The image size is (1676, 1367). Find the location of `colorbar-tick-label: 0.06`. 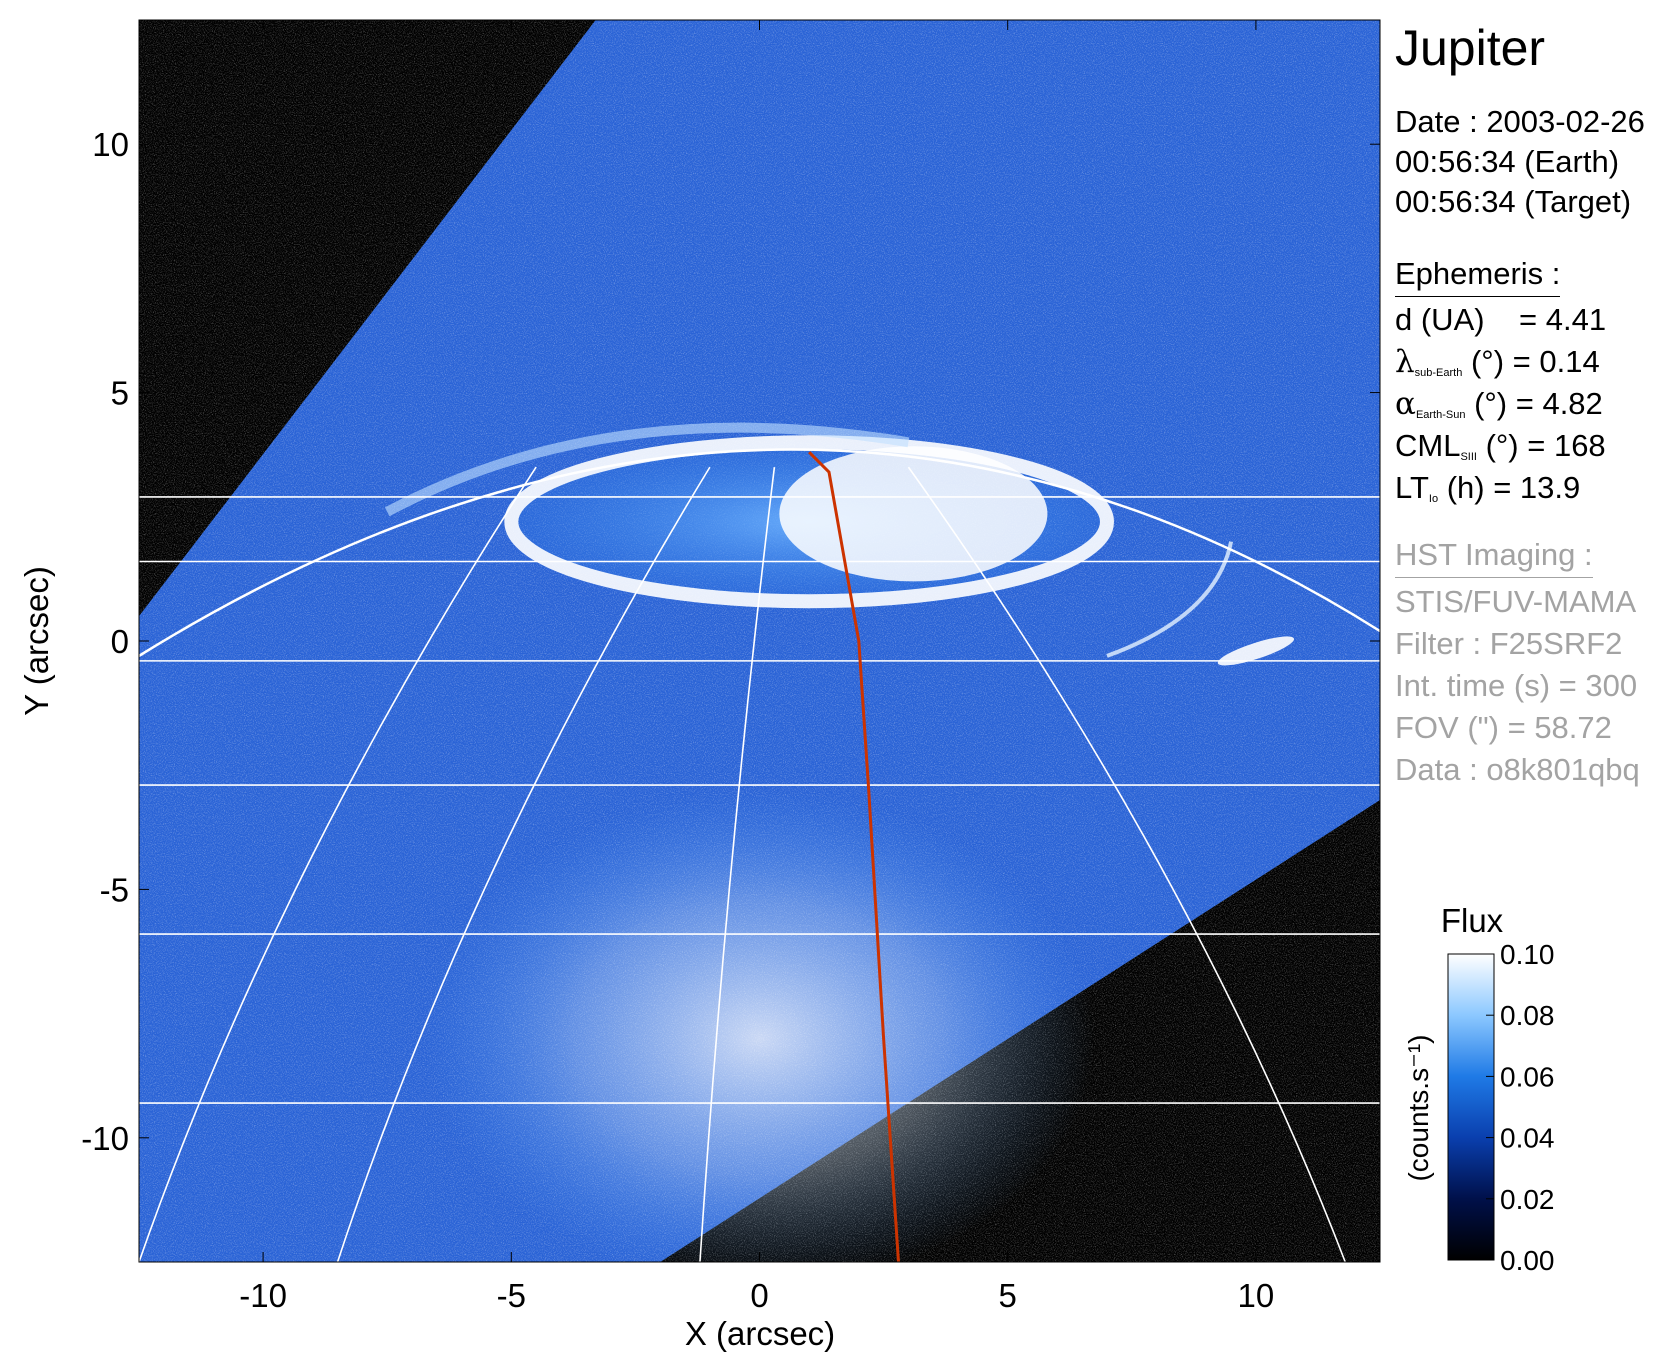

colorbar-tick-label: 0.06 is located at coordinates (1527, 1076).